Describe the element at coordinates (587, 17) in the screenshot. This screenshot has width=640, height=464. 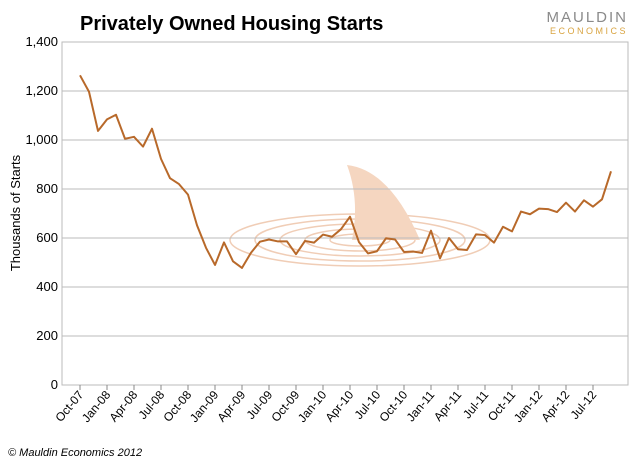
I see `logo-name: MAULDIN` at that location.